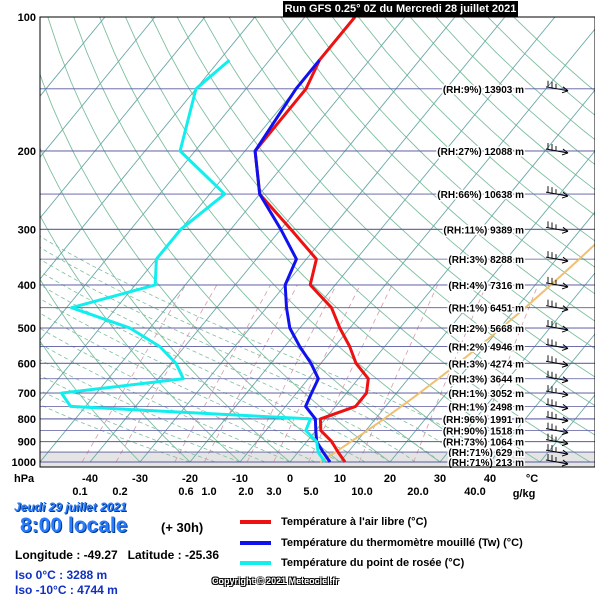  What do you see at coordinates (27, 329) in the screenshot?
I see `pressure-tick-label: 500` at bounding box center [27, 329].